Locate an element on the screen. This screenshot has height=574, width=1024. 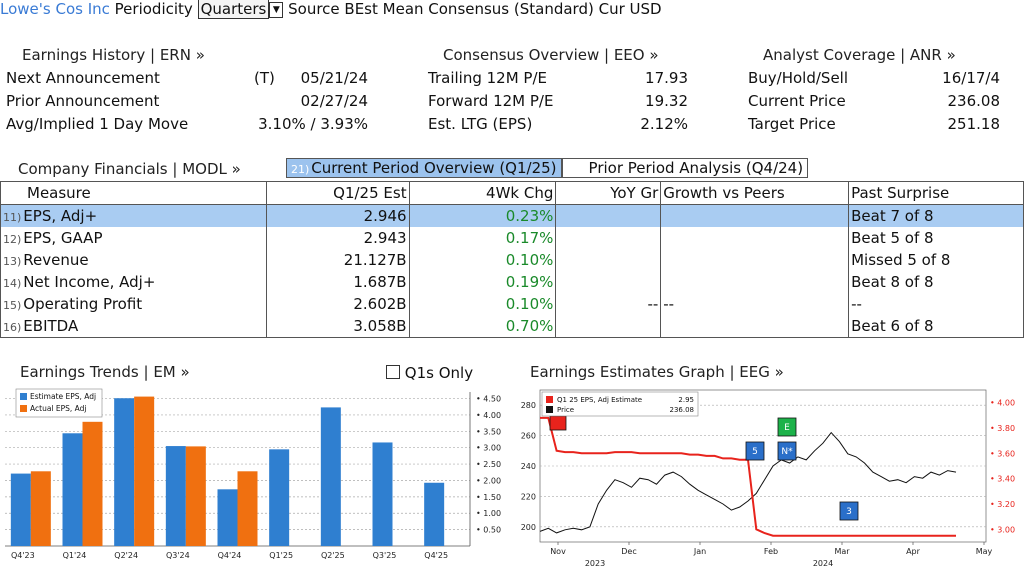
target-price-value: 251.18 is located at coordinates (974, 124).